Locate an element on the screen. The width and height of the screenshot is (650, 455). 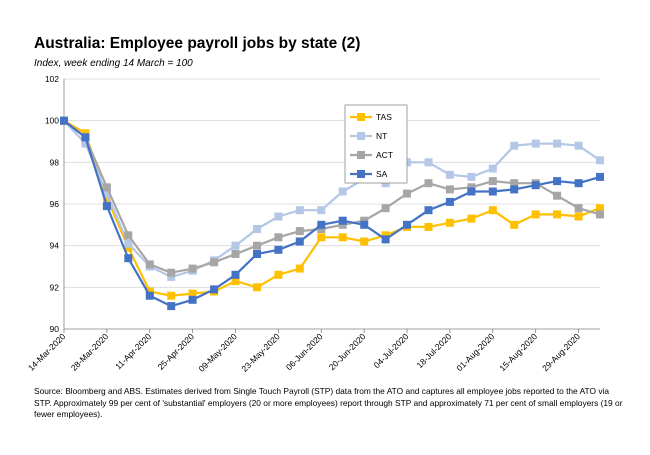
y-tick-label: 98 is located at coordinates (55, 162).